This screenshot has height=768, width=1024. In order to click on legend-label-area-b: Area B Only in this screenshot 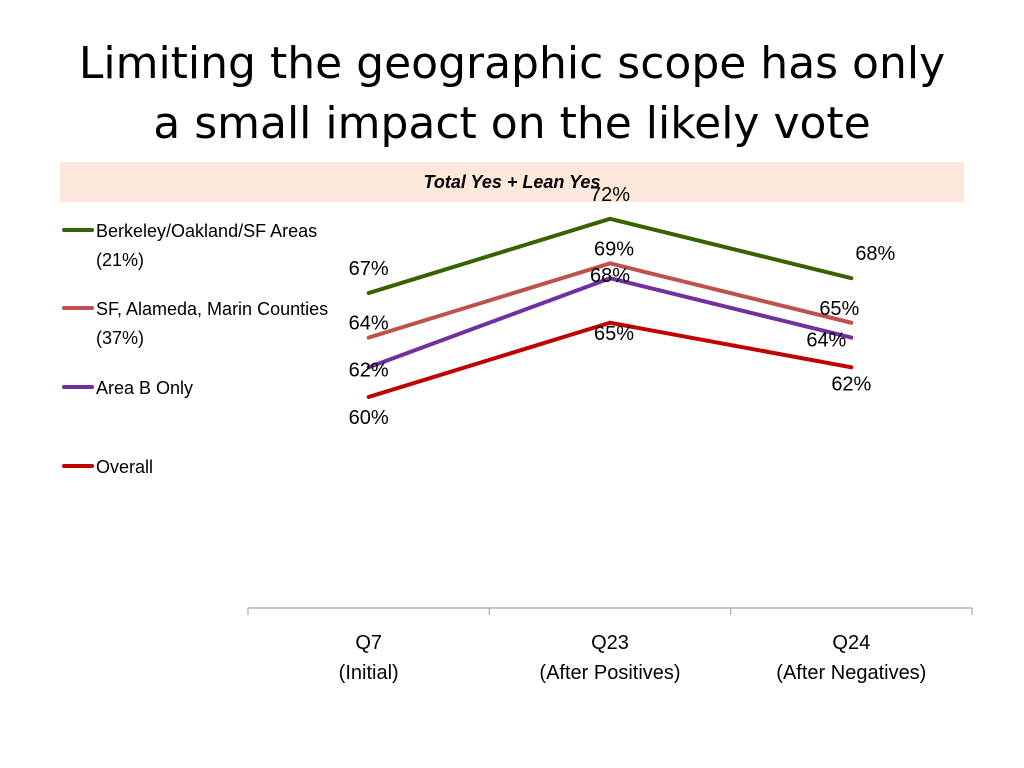, I will do `click(145, 388)`.